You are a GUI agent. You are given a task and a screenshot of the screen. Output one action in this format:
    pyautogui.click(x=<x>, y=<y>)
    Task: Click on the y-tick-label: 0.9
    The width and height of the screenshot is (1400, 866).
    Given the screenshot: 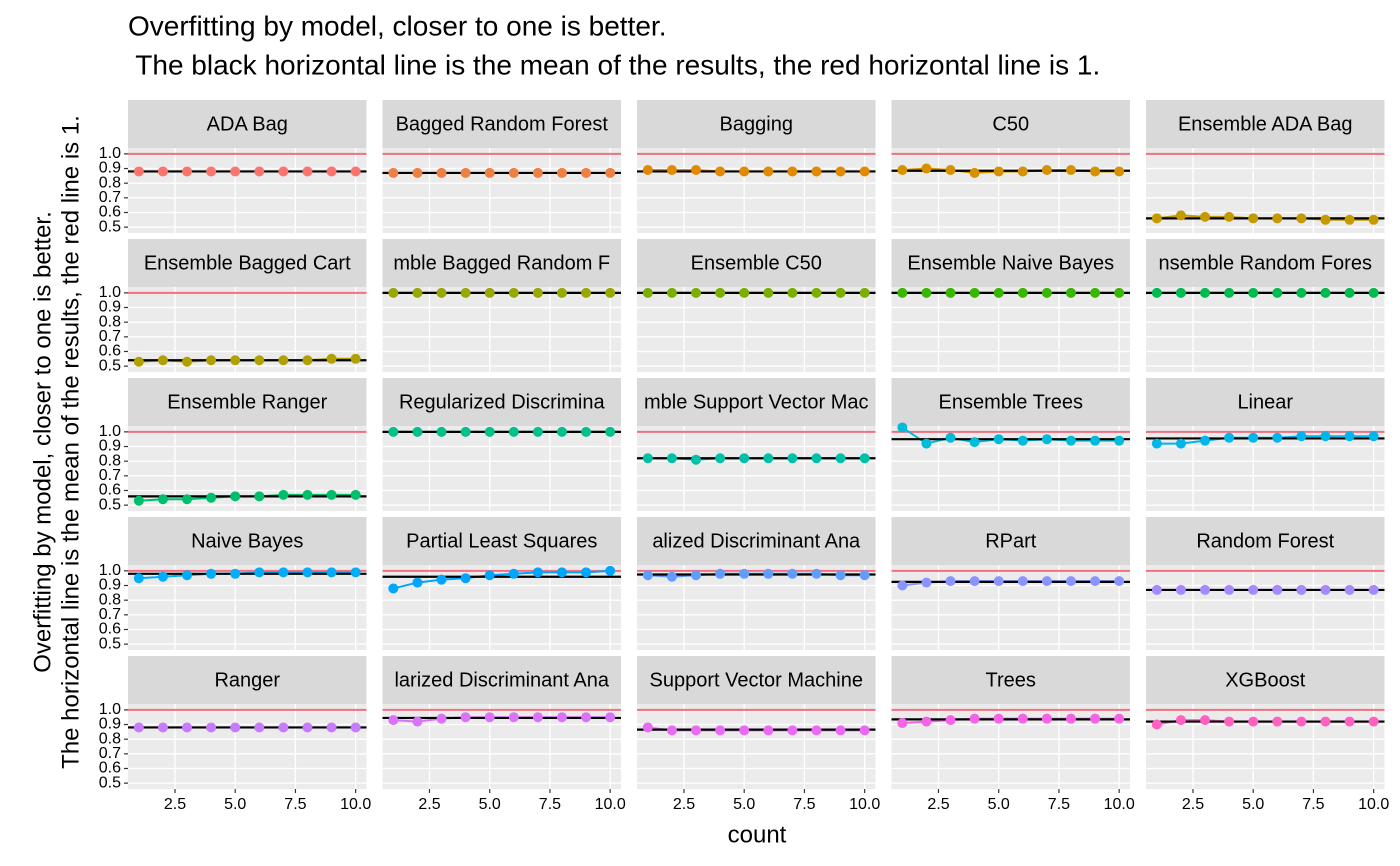 What is the action you would take?
    pyautogui.click(x=110, y=168)
    